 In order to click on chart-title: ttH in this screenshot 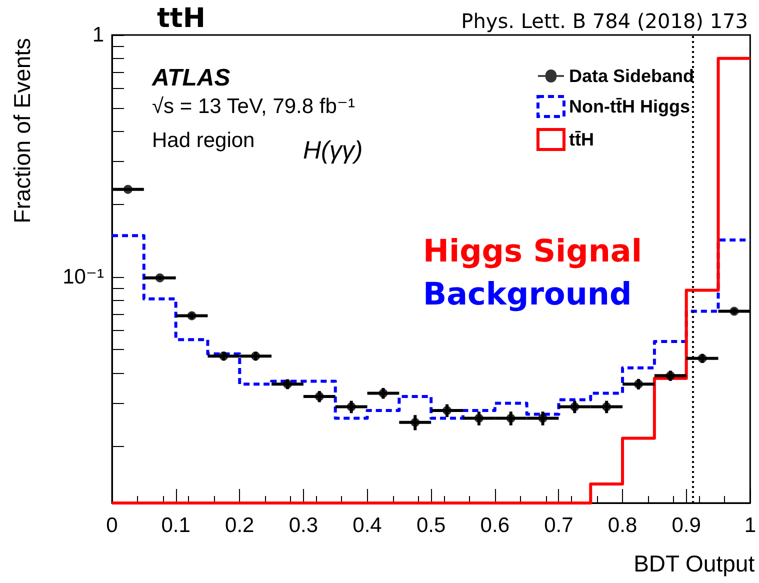, I will do `click(181, 18)`.